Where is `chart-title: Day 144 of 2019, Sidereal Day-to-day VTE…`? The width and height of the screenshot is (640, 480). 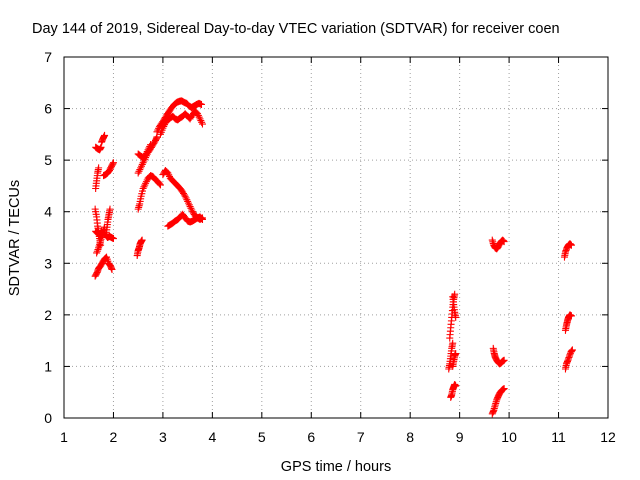 chart-title: Day 144 of 2019, Sidereal Day-to-day VTE… is located at coordinates (296, 29).